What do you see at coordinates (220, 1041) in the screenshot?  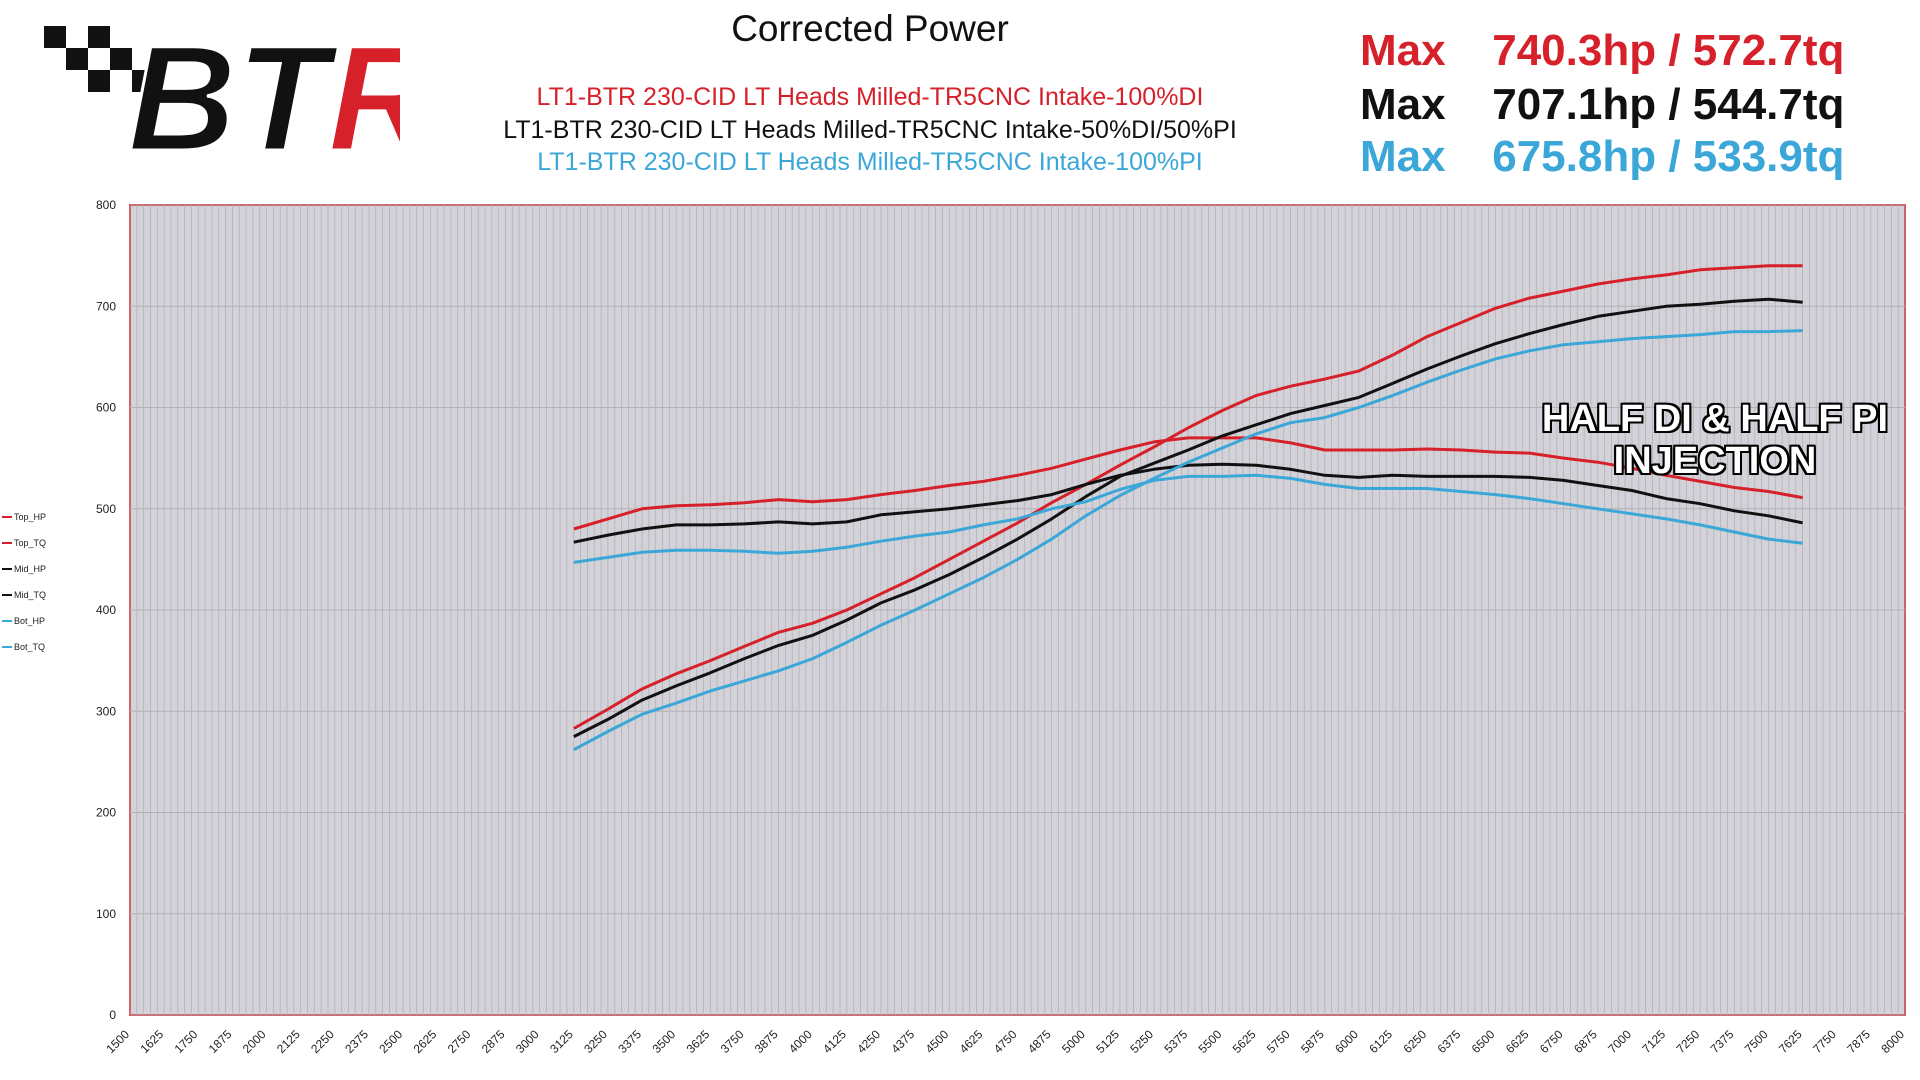 I see `x-tick-label: 1875` at bounding box center [220, 1041].